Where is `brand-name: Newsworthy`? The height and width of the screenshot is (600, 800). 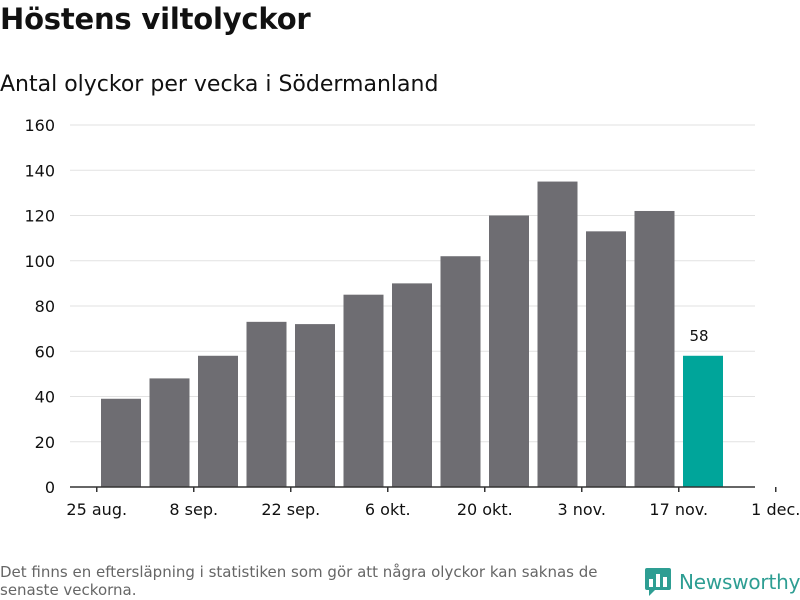 brand-name: Newsworthy is located at coordinates (739, 582).